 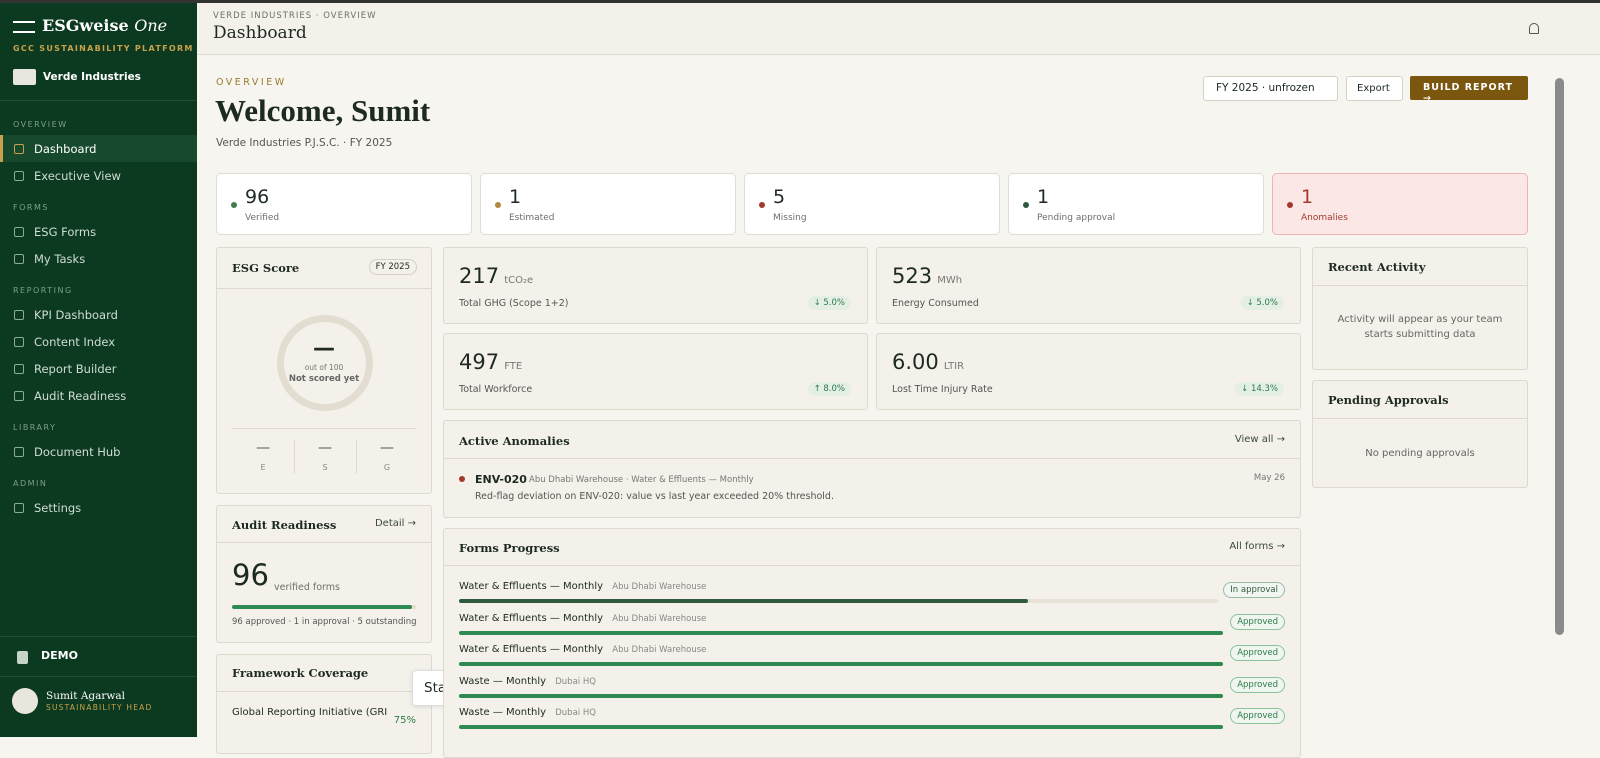 I want to click on form-status: In approval, so click(x=1254, y=590).